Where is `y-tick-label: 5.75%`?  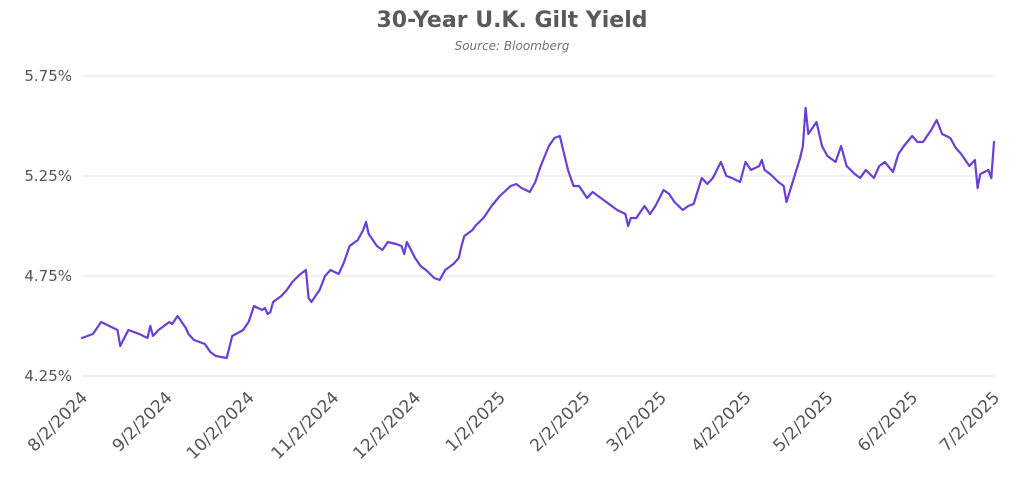
y-tick-label: 5.75% is located at coordinates (48, 76).